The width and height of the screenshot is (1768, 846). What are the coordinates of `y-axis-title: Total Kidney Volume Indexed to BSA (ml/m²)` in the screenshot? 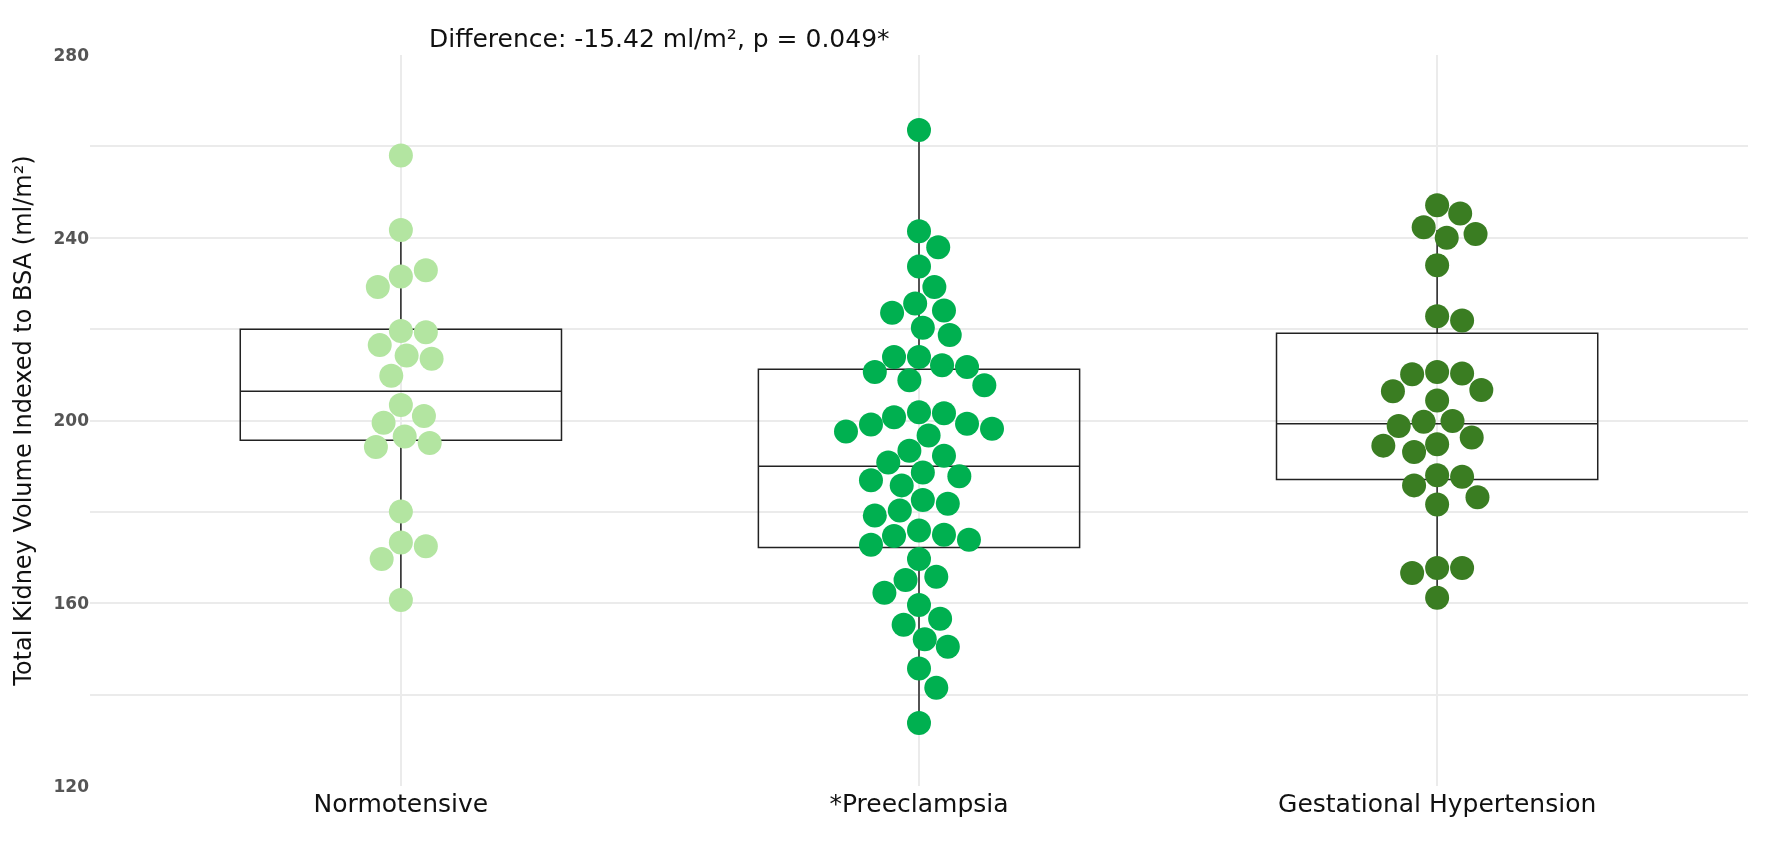 It's located at (22, 421).